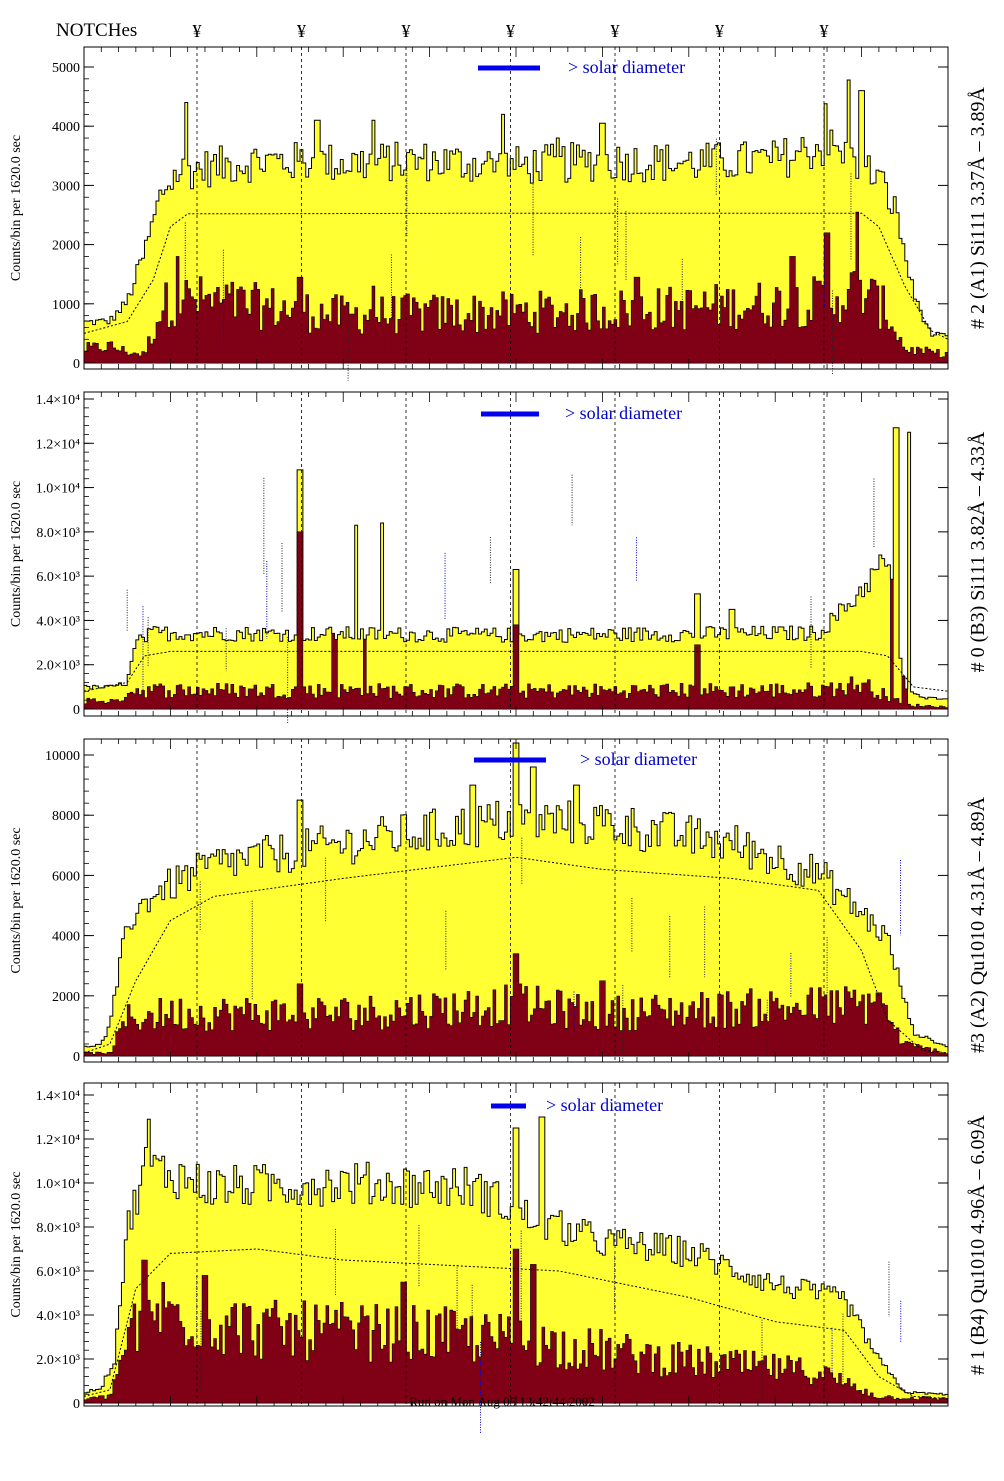 The width and height of the screenshot is (1004, 1481). What do you see at coordinates (502, 1401) in the screenshot?
I see `run-timestamp: Run on Mon Aug 05 13:42:44 2002` at bounding box center [502, 1401].